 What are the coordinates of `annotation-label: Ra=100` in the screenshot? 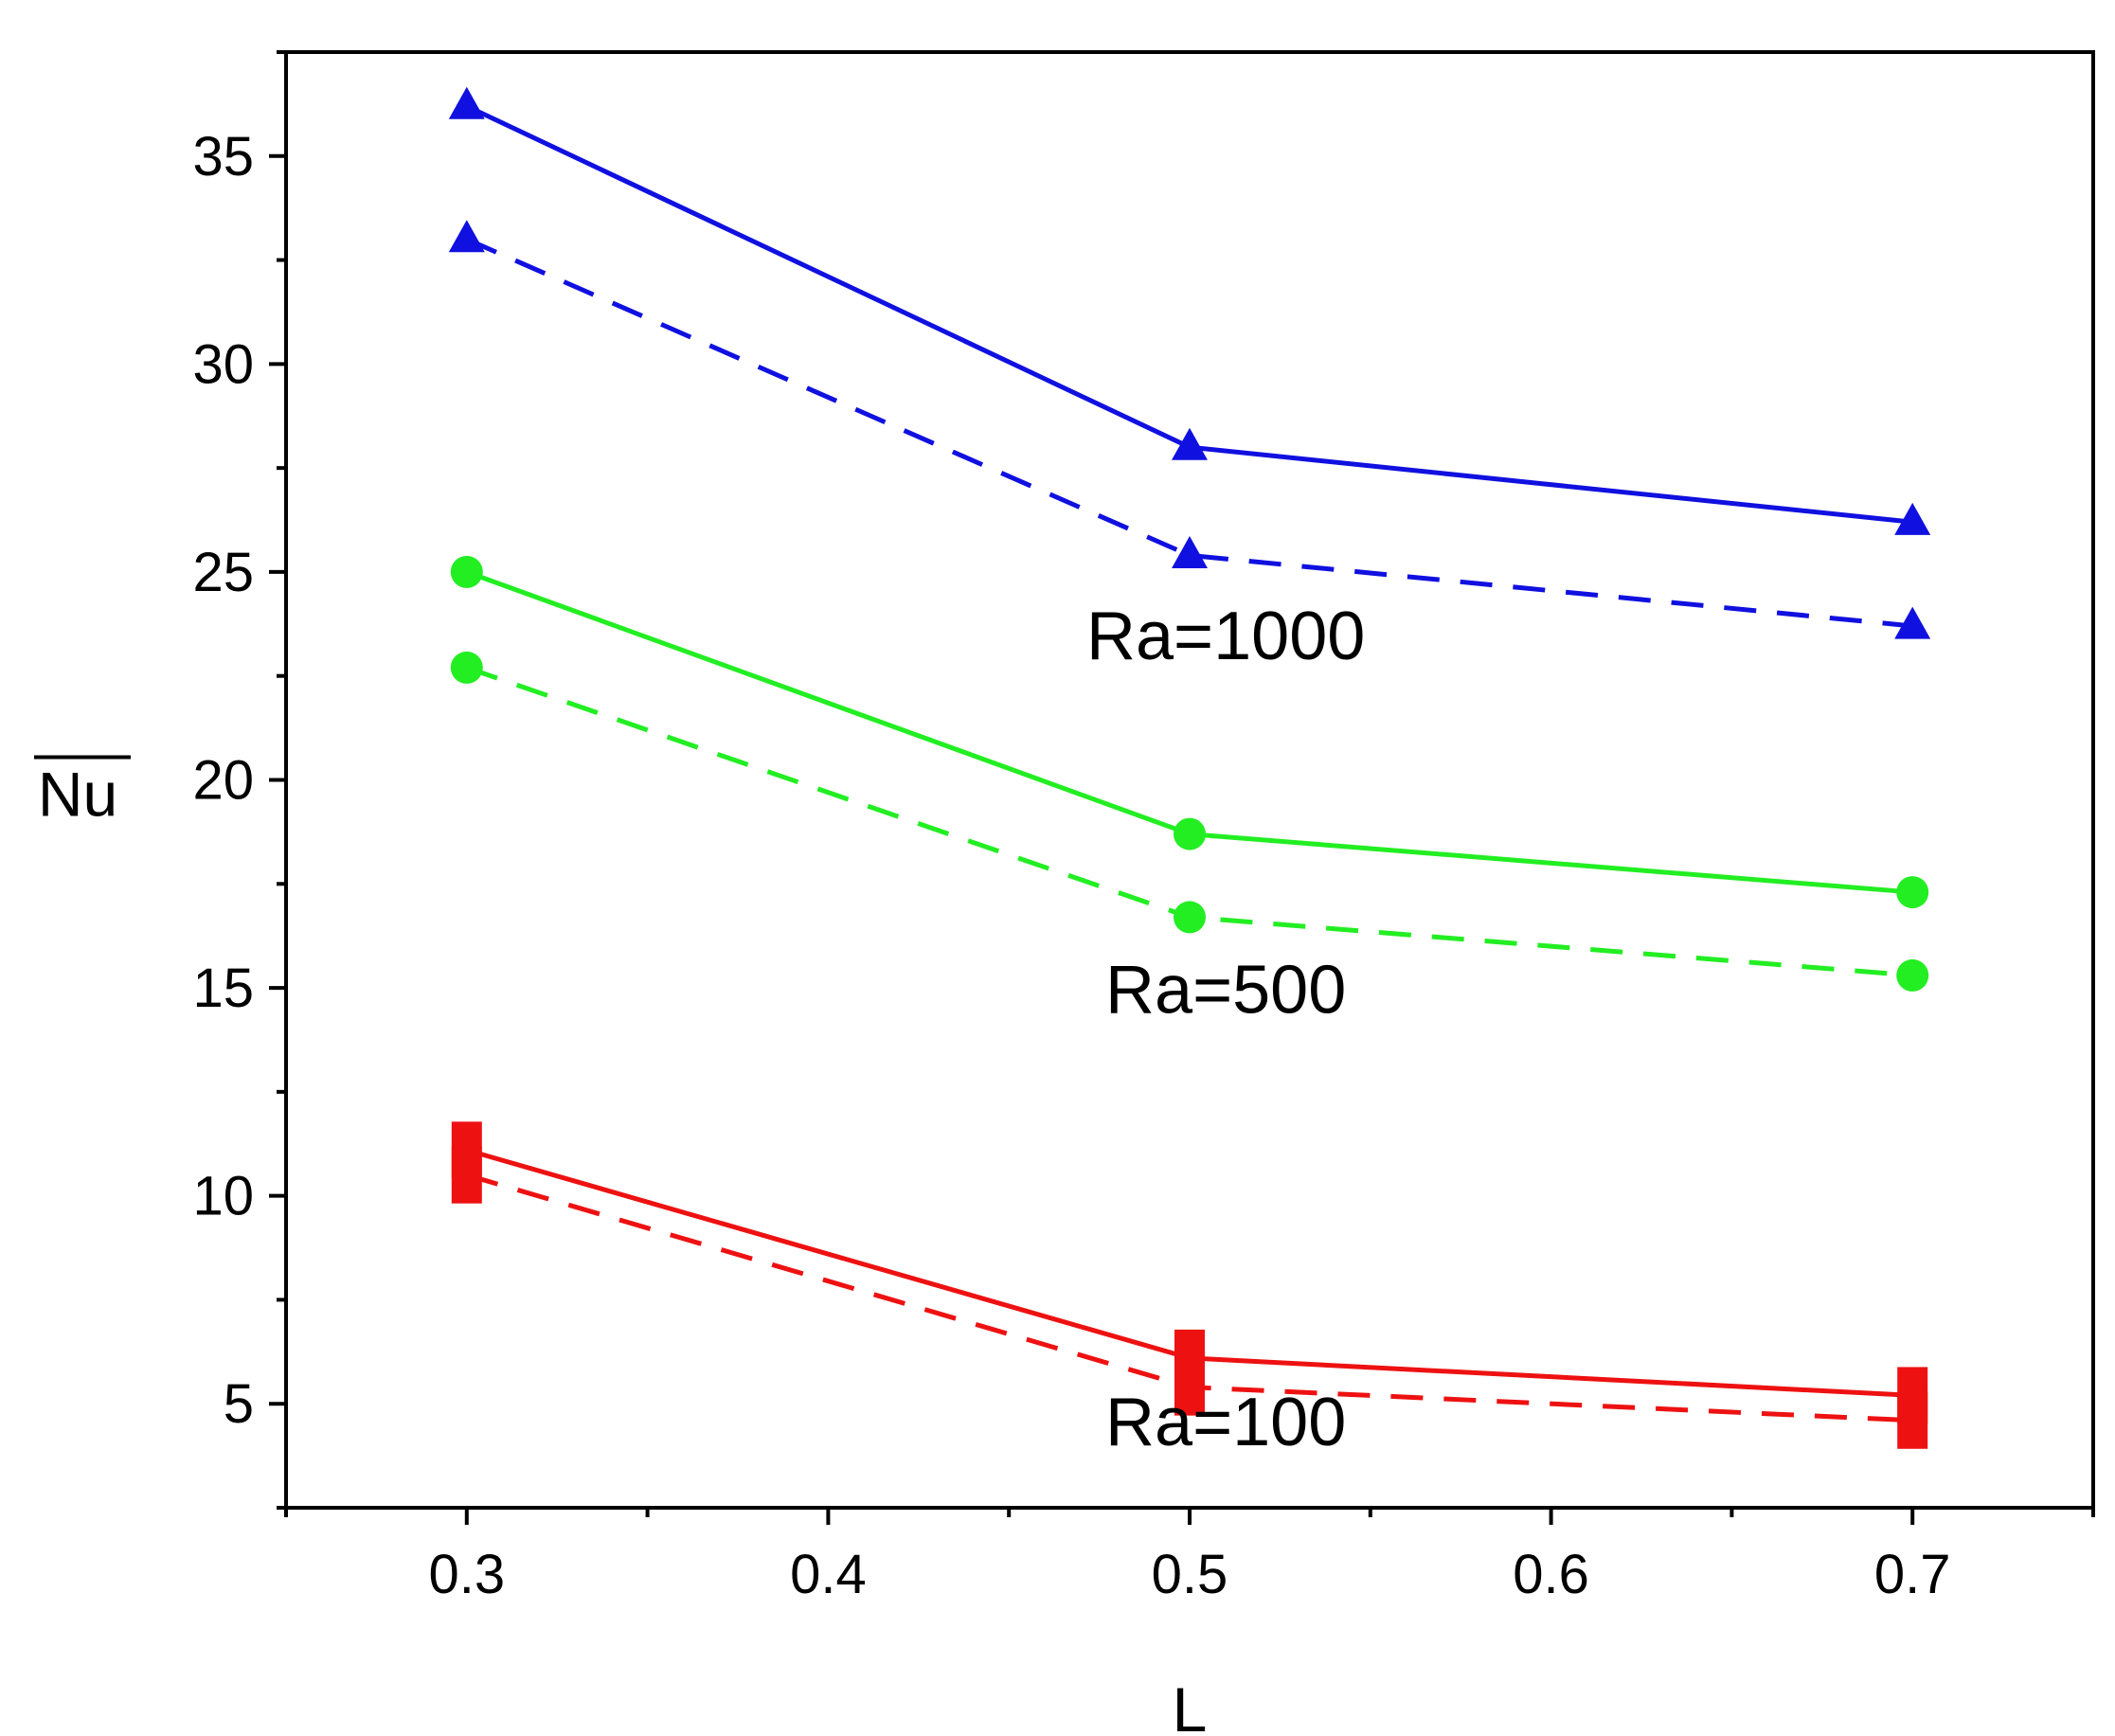 It's located at (1226, 1422).